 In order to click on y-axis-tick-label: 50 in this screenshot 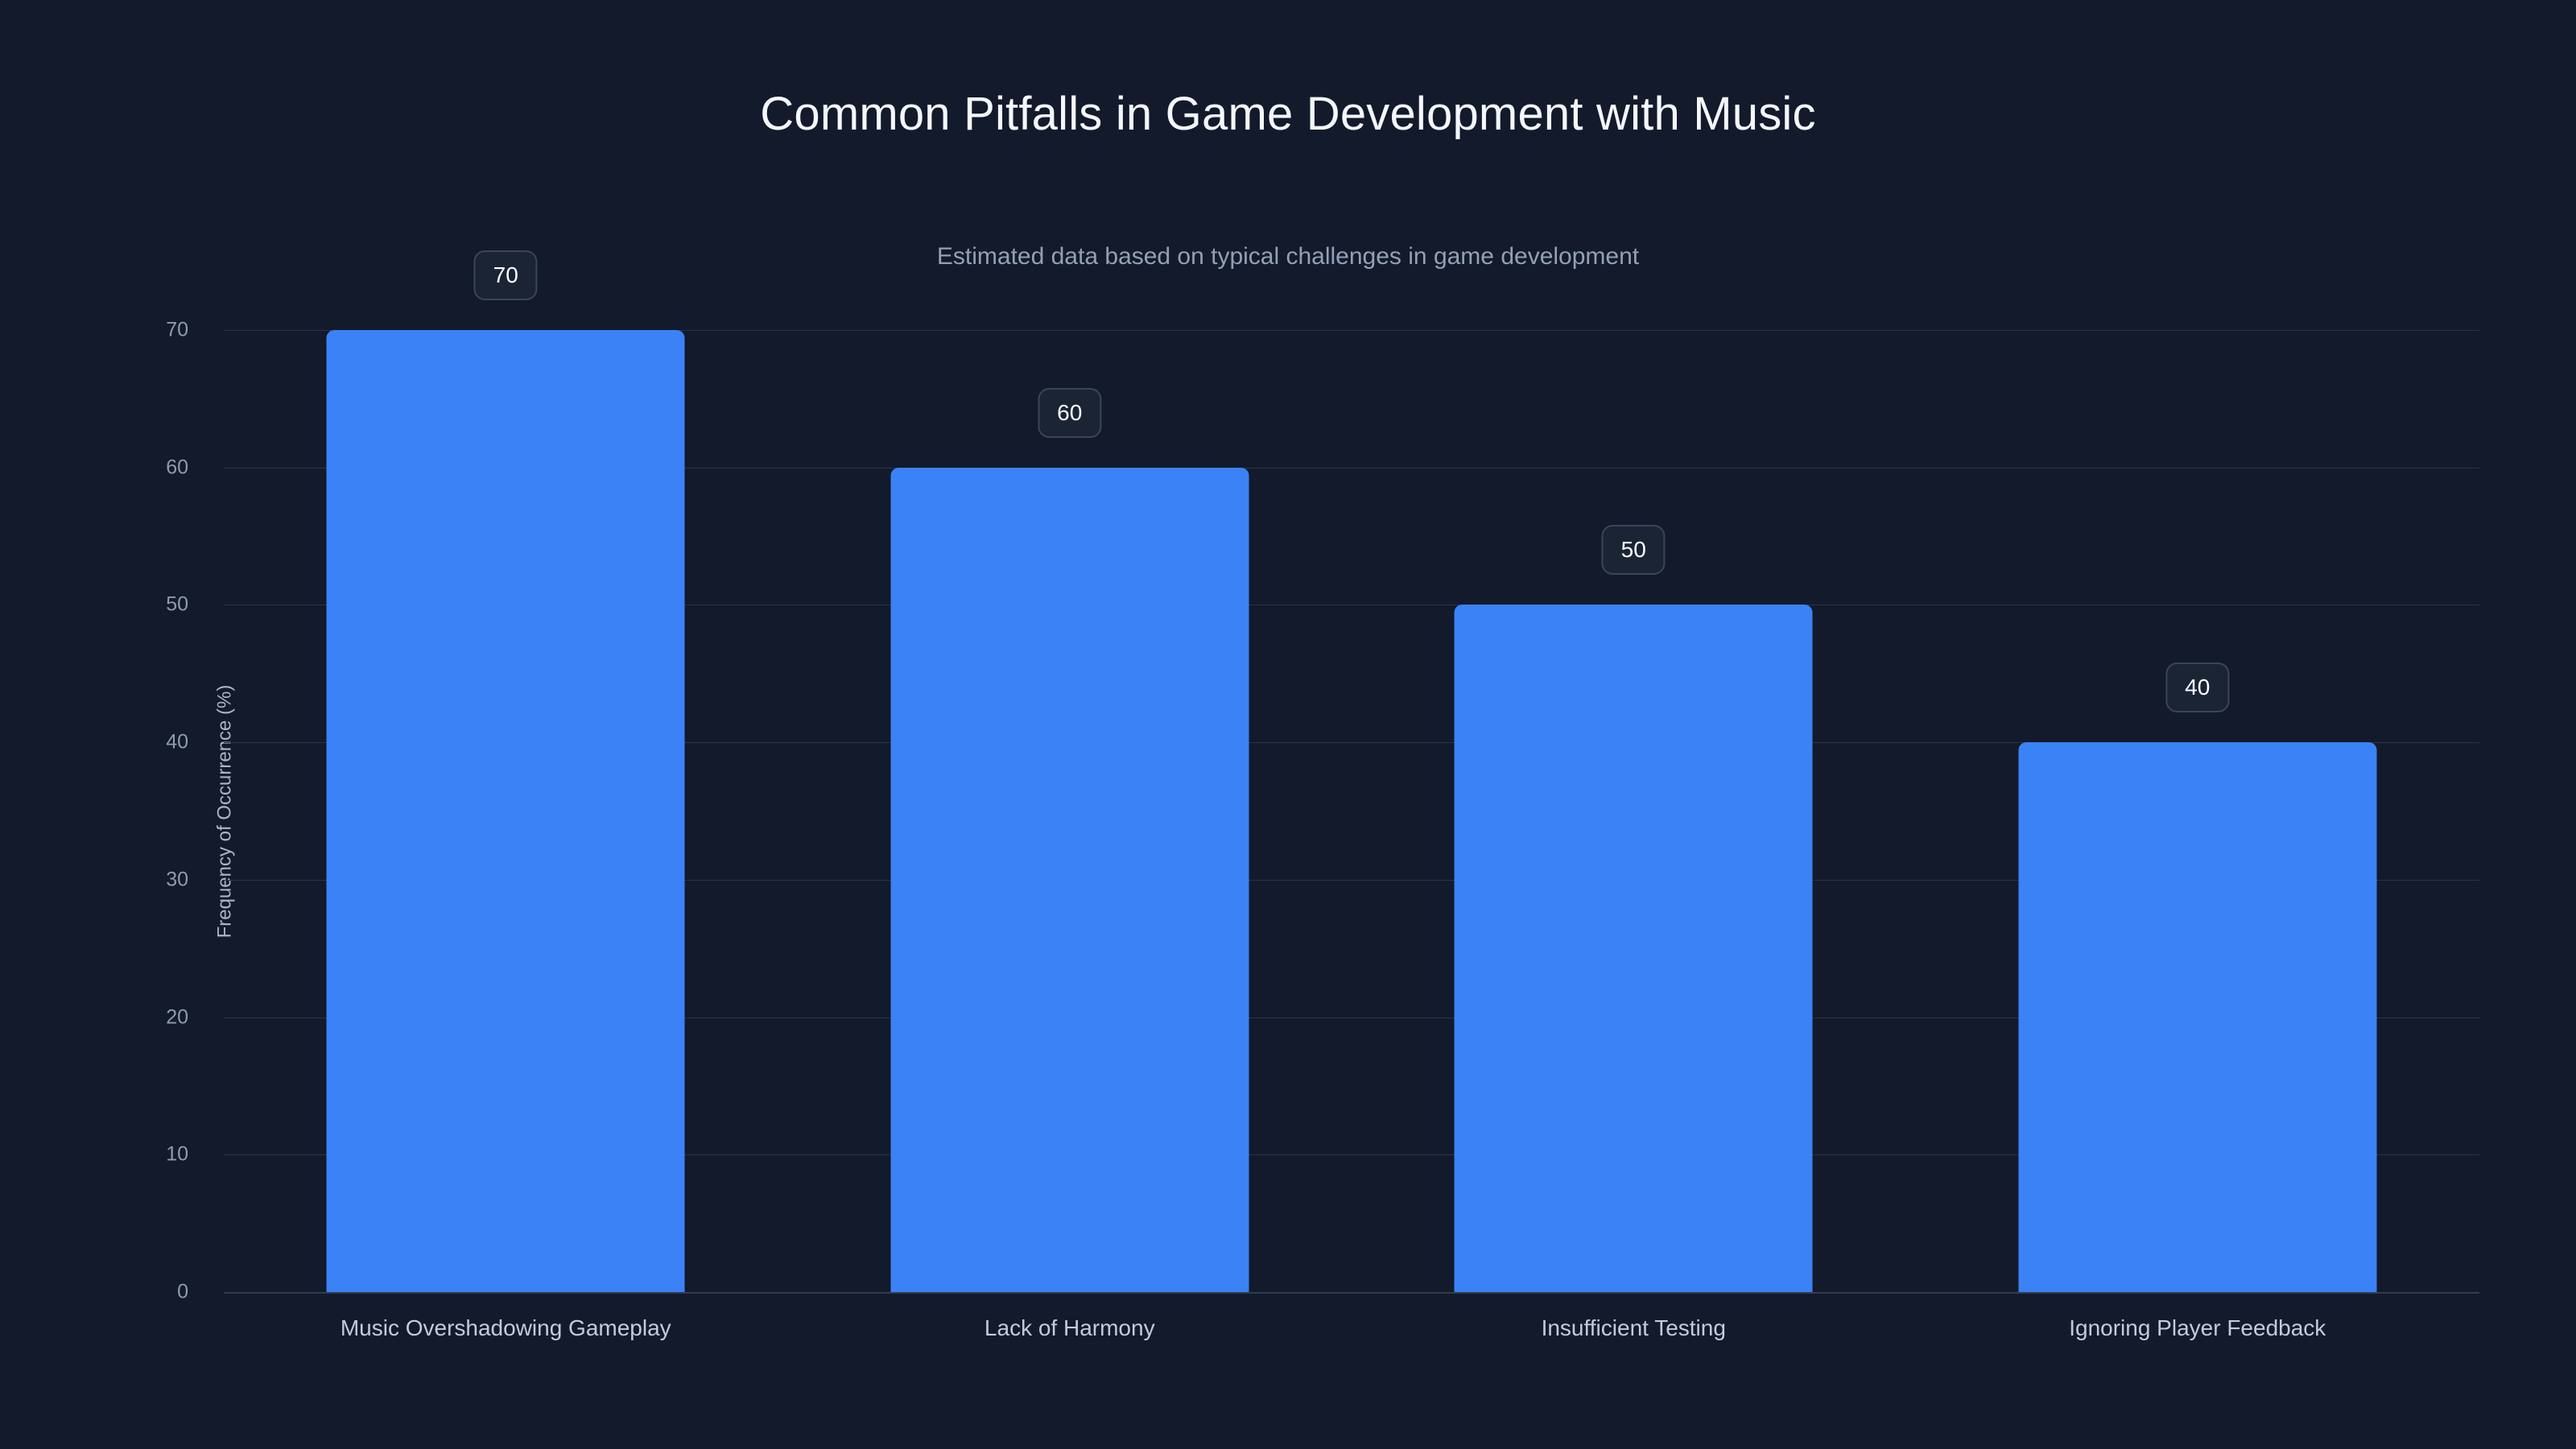, I will do `click(177, 604)`.